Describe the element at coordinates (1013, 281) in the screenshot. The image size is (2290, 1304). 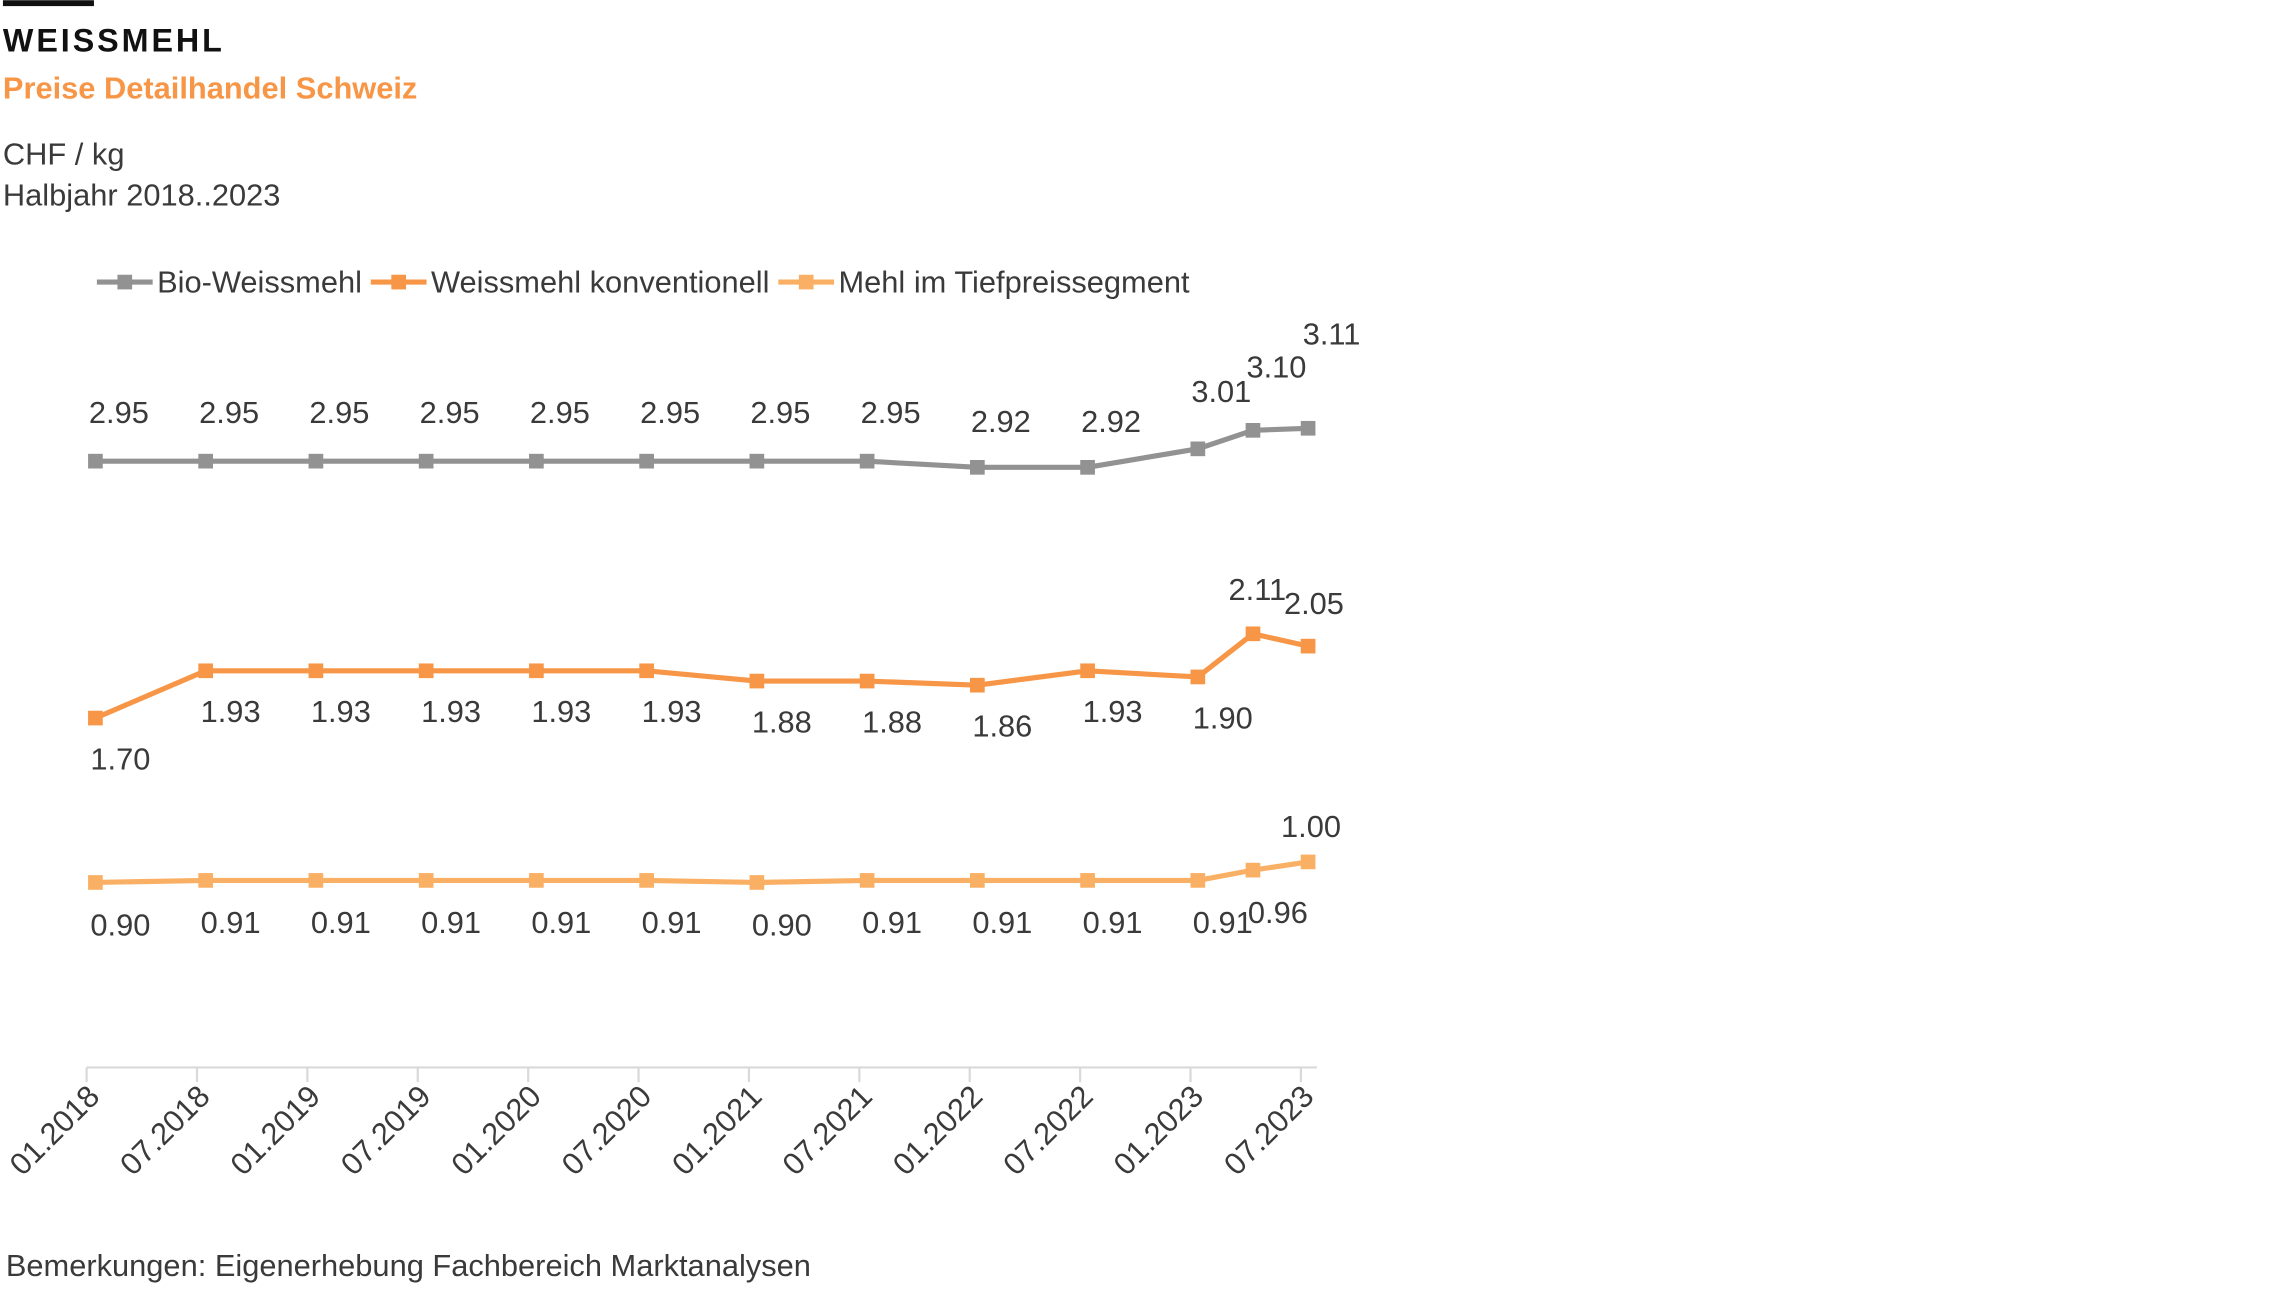
I see `legend-label: Mehl im Tiefpreissegment` at that location.